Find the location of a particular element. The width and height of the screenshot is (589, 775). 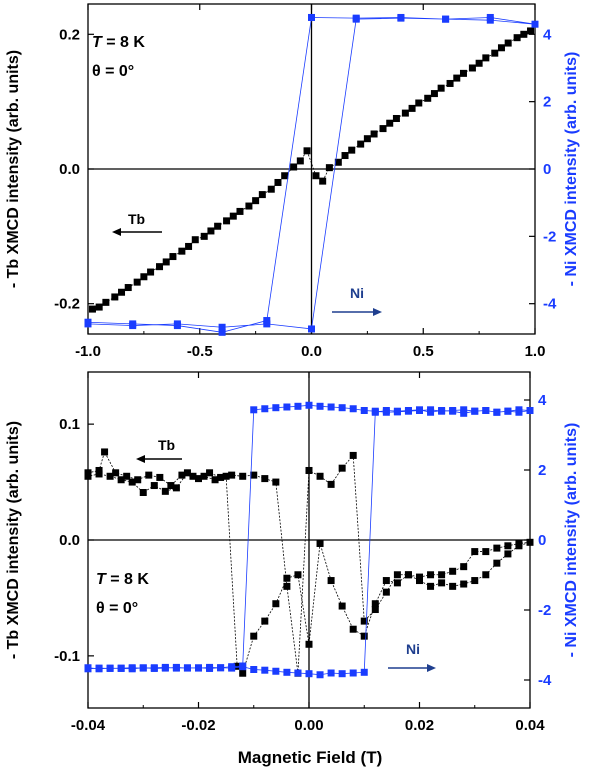

temperature-symbol: T is located at coordinates (101, 579).